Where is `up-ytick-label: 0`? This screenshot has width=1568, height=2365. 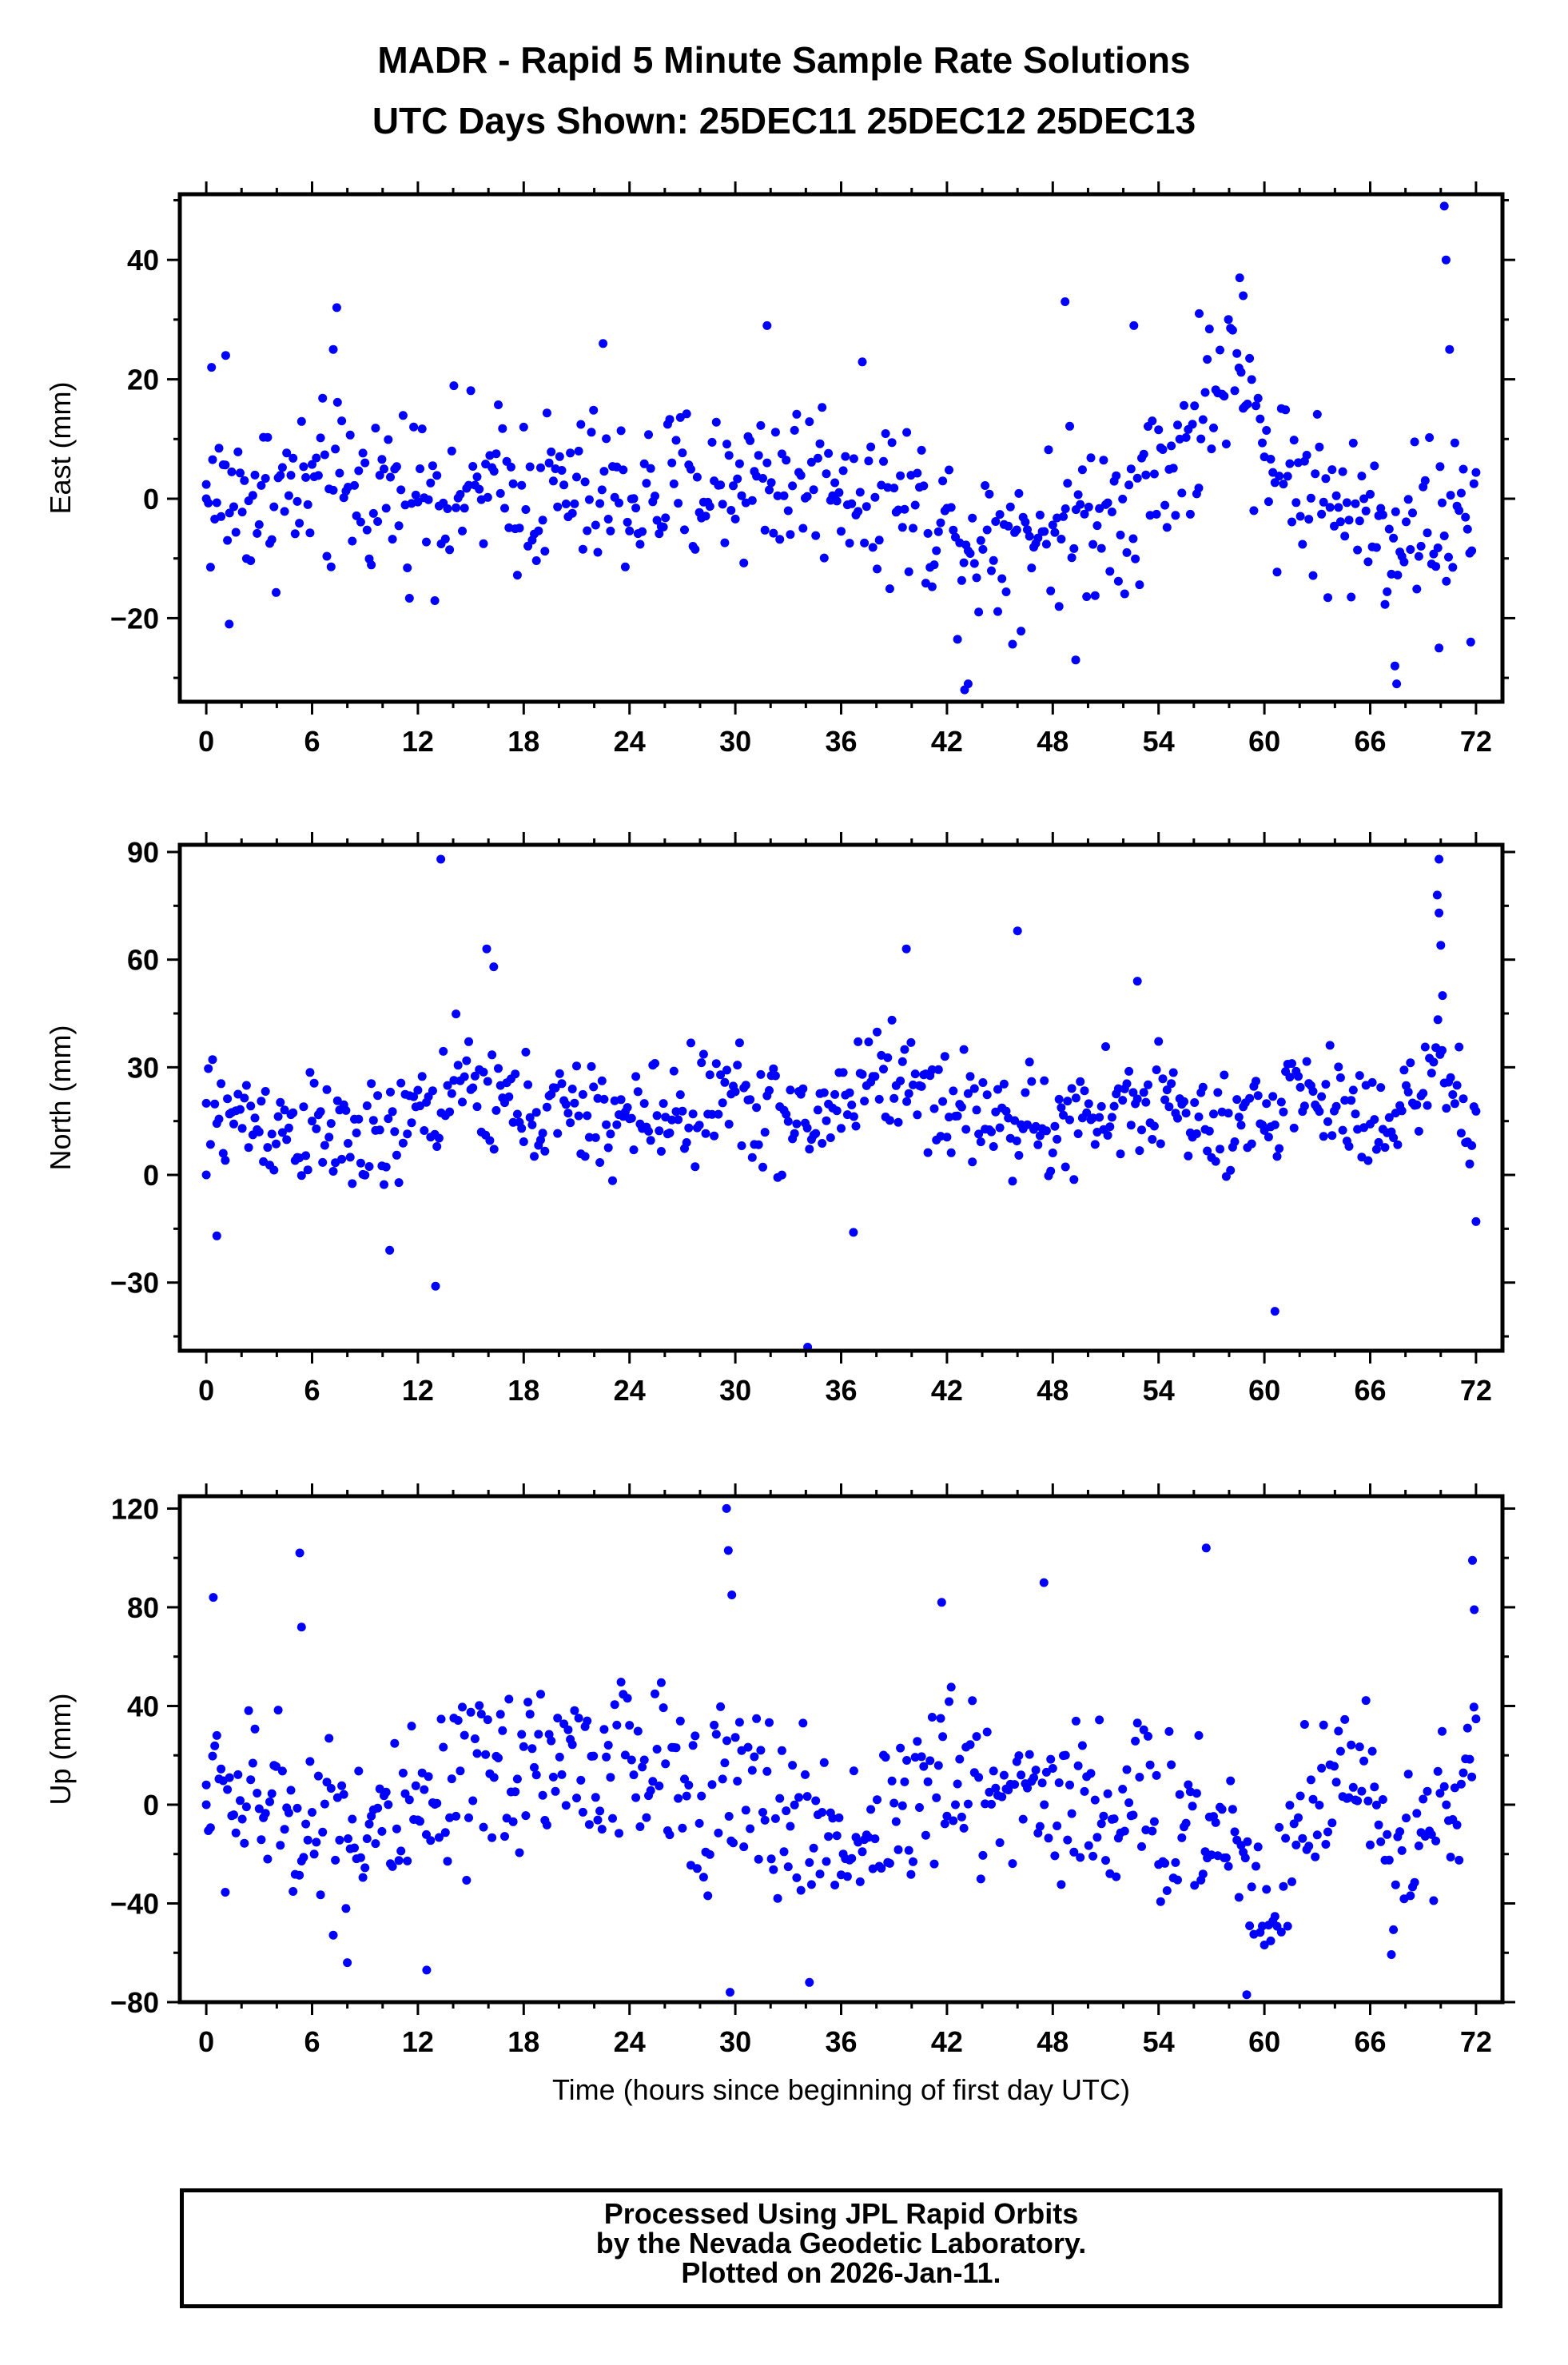
up-ytick-label: 0 is located at coordinates (151, 1805).